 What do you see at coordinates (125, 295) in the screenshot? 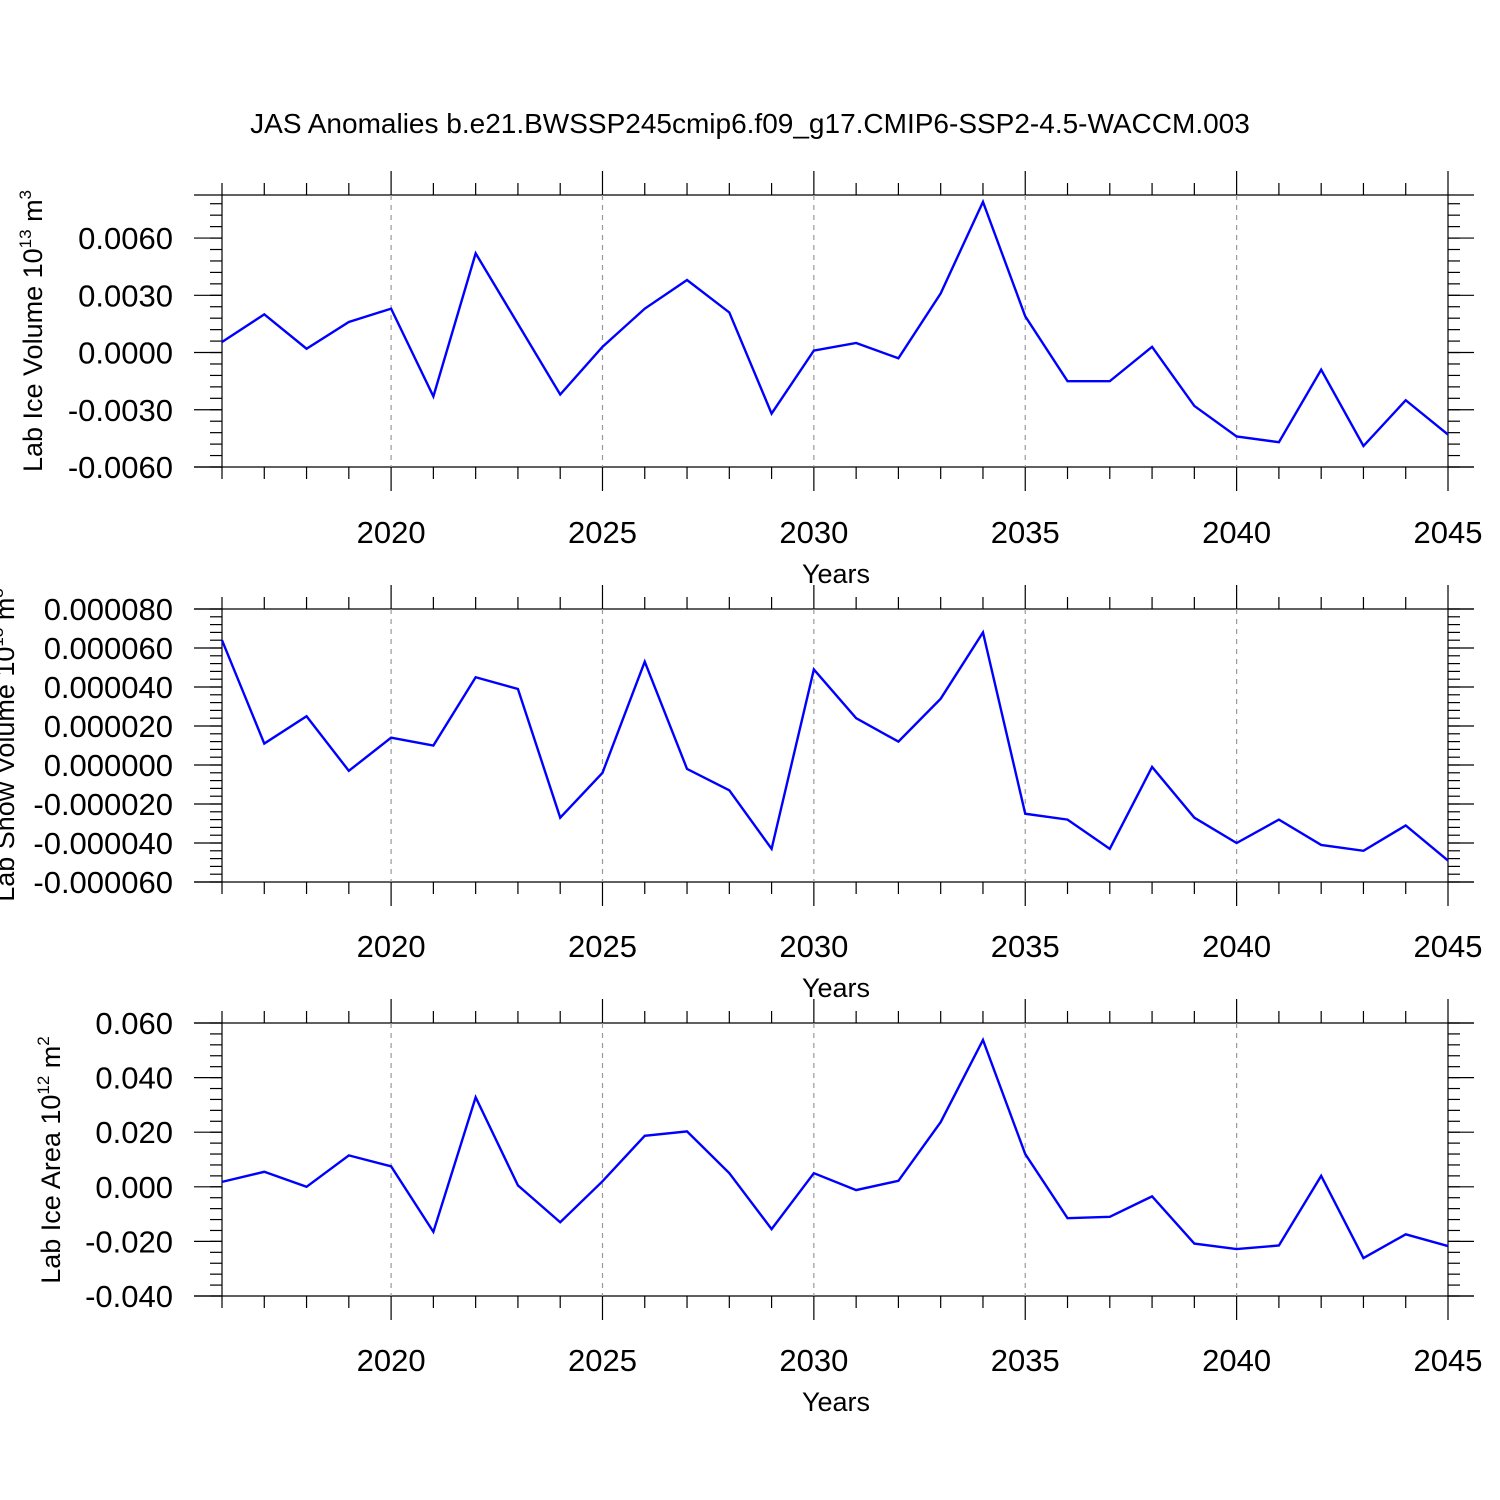
I see `y-tick-label: 0.0030` at bounding box center [125, 295].